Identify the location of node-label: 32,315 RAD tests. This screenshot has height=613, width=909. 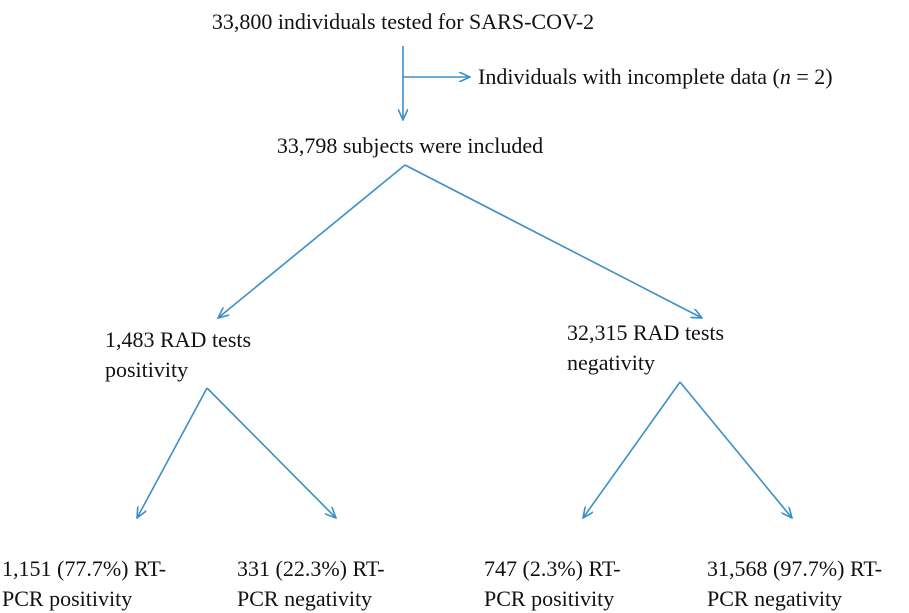
(645, 332).